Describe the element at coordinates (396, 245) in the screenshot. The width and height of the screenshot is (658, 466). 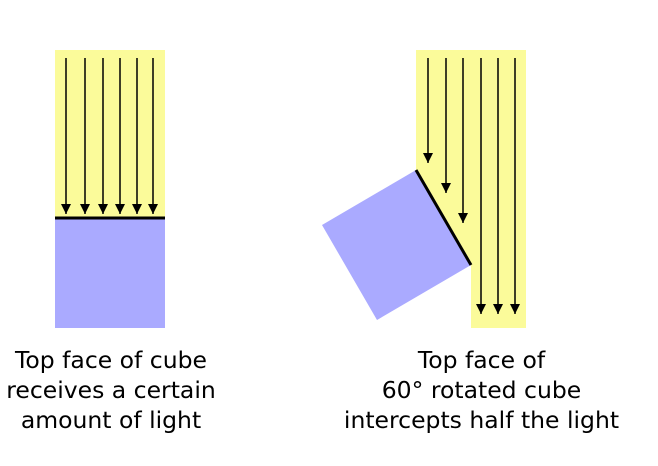
I see `right-rotated-cube` at that location.